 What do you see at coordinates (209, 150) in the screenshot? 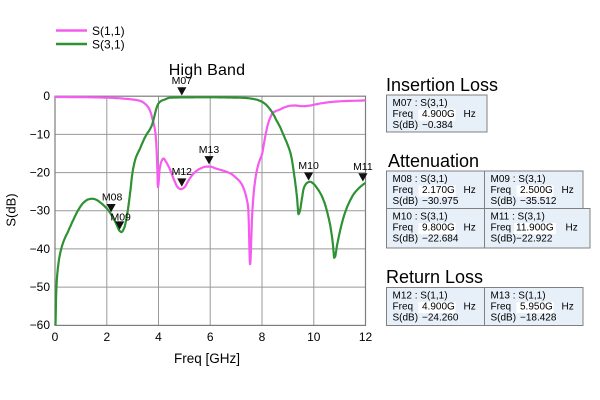
I see `svg-text: M13` at bounding box center [209, 150].